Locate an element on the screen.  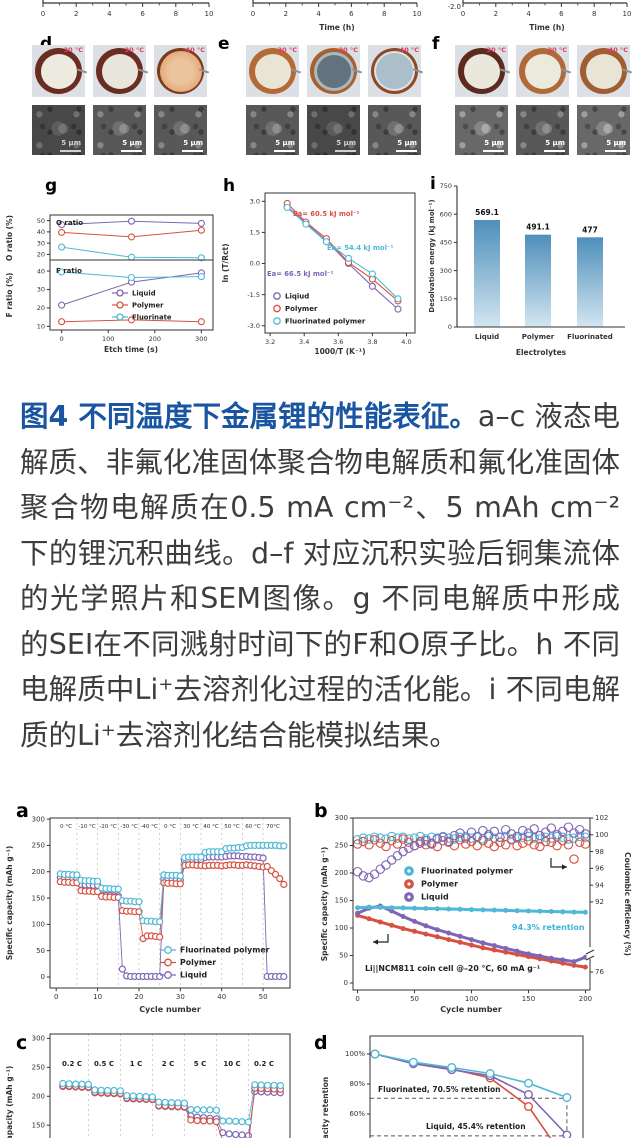
svg-text: 50 °C is located at coordinates (232, 827).